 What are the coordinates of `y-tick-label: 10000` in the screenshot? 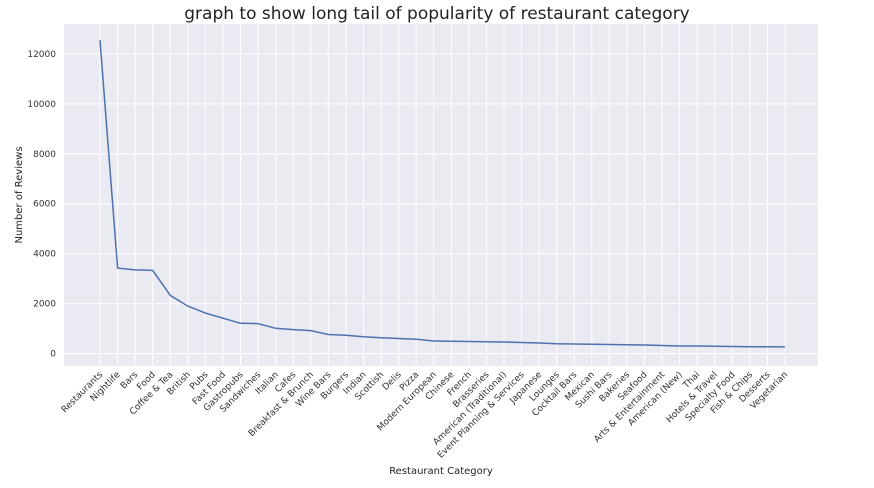 It's located at (41, 105).